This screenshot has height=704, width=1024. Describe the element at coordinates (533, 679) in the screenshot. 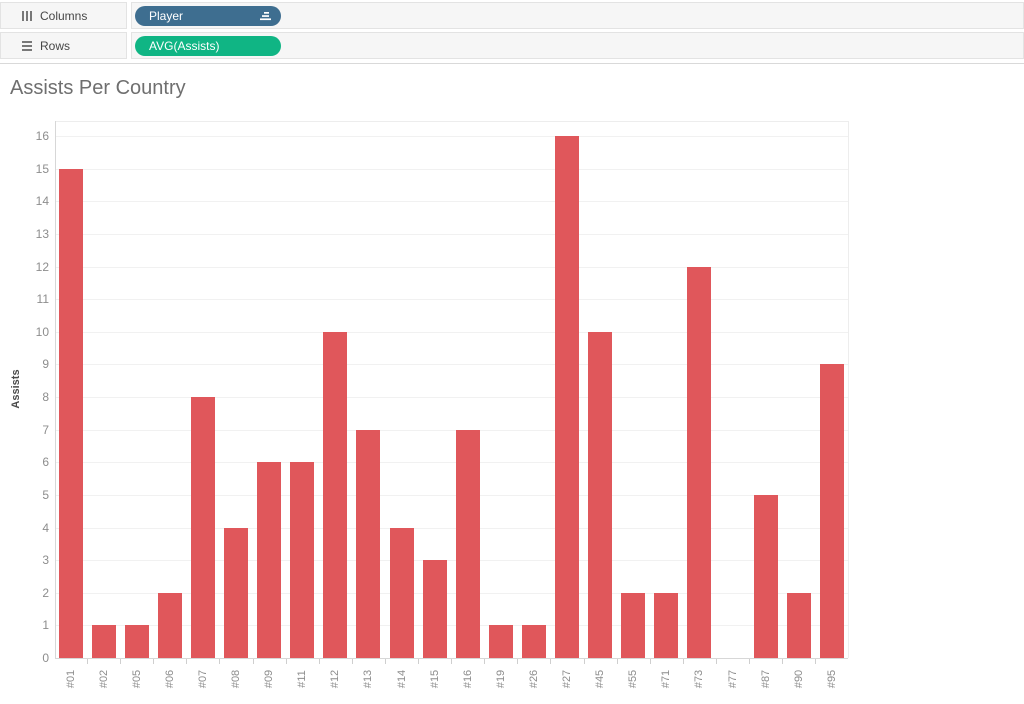

I see `x-tick-label: #26` at that location.